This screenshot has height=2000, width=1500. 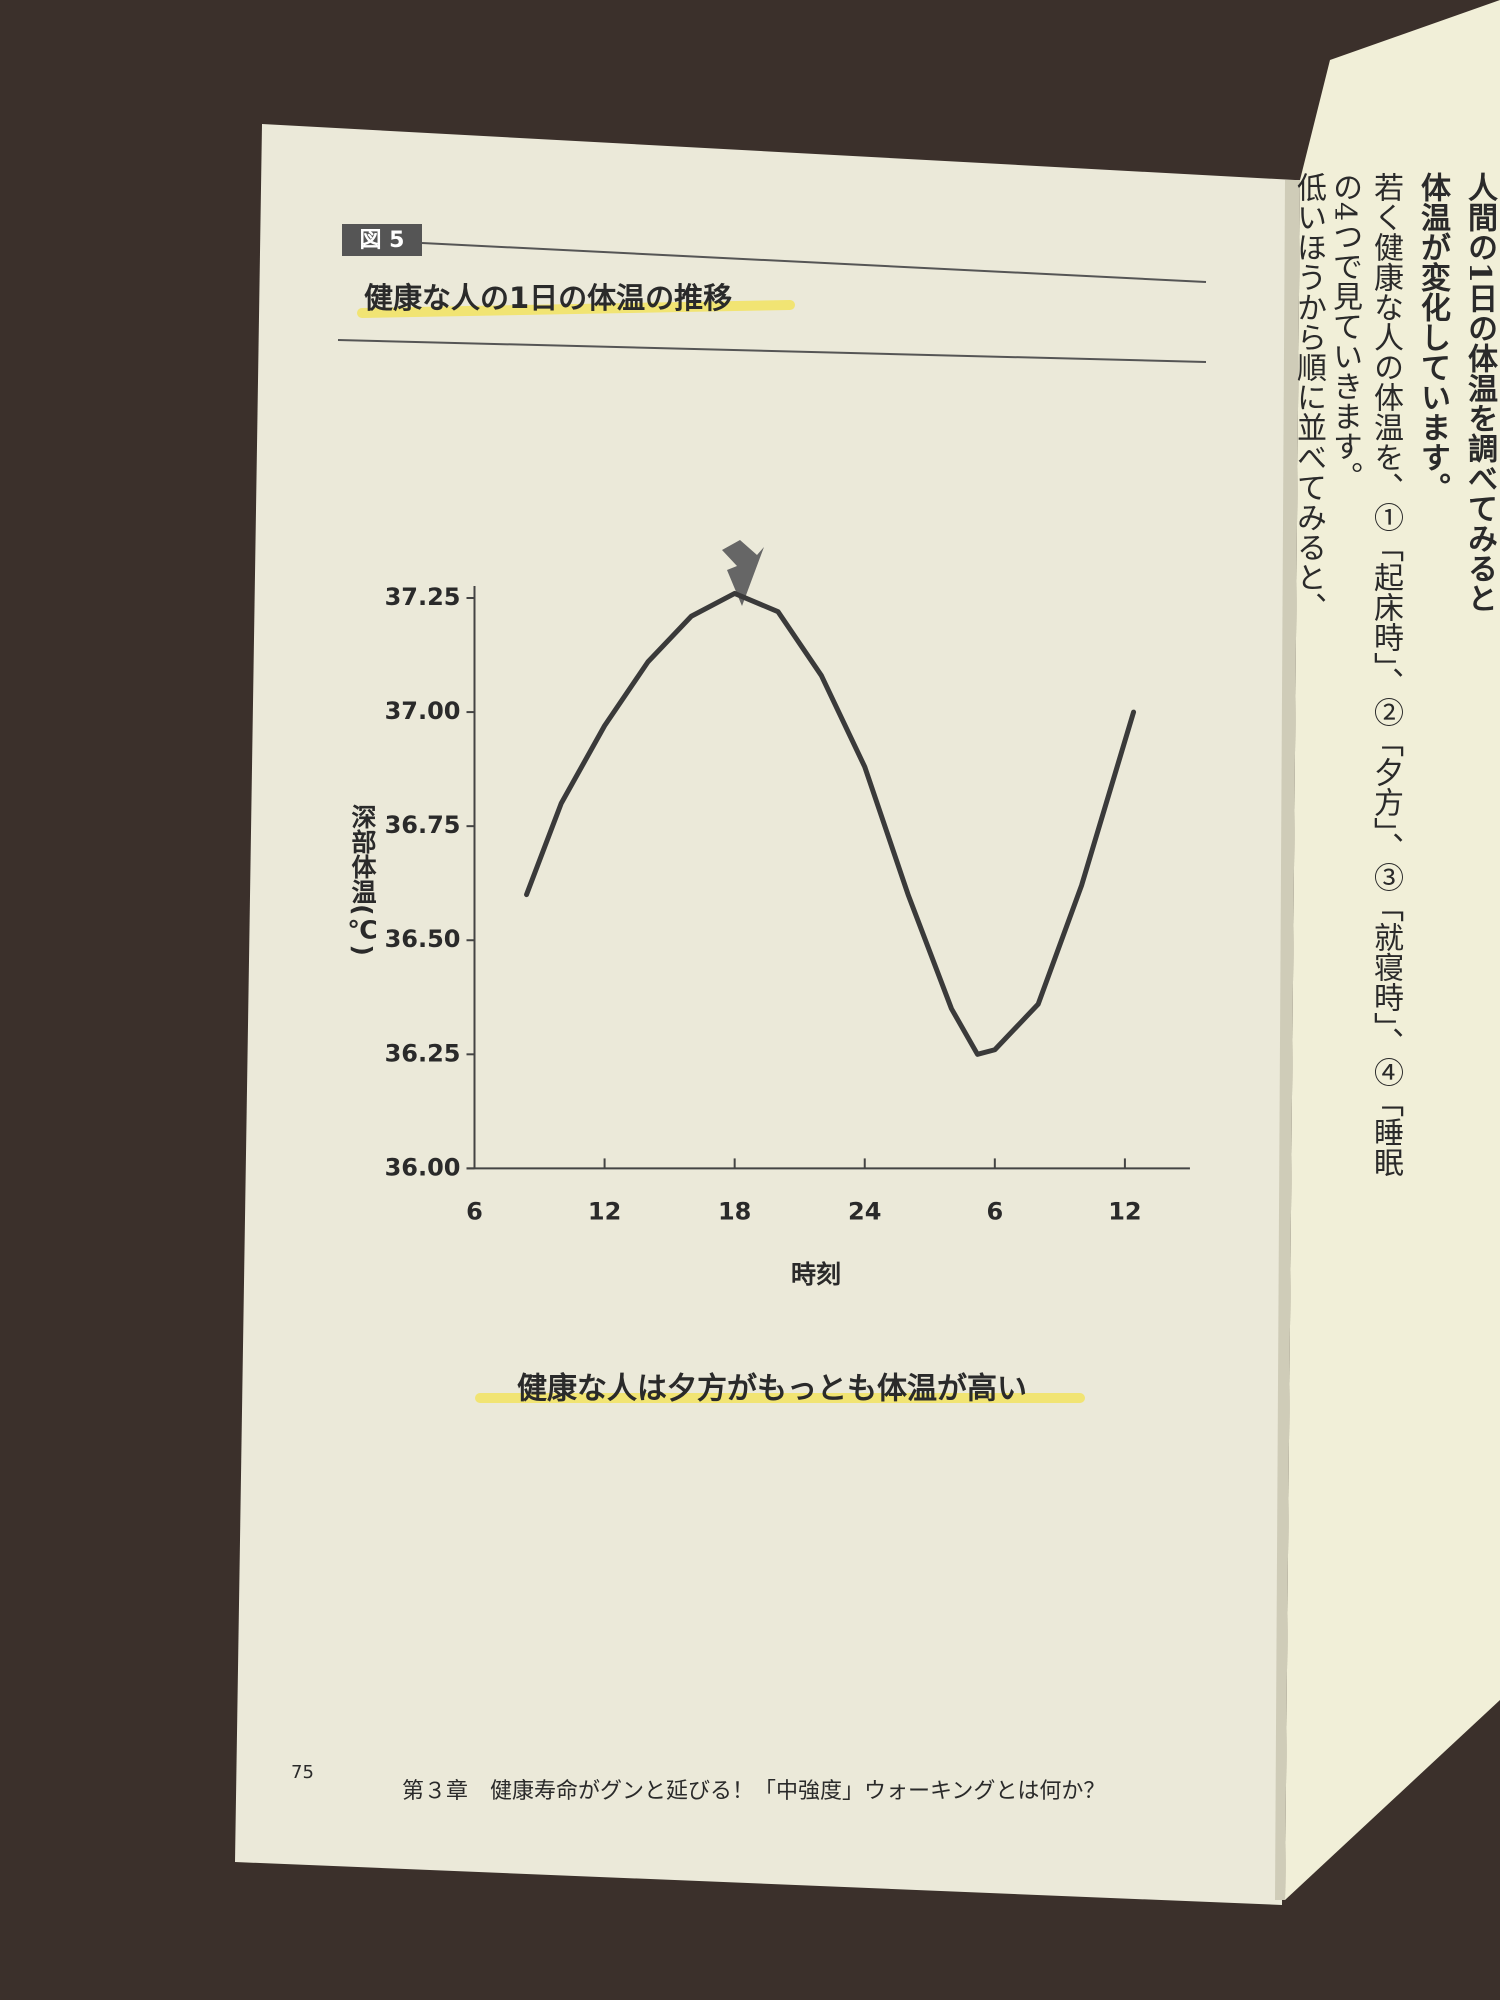 I want to click on highlight, so click(x=576, y=309).